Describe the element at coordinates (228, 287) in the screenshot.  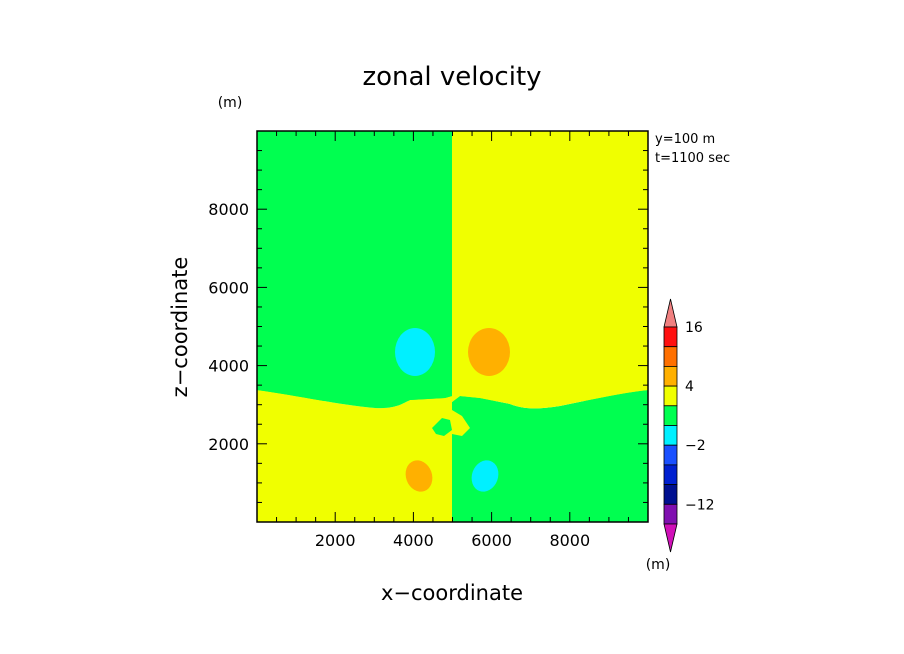
I see `y-tick-label: 6000` at that location.